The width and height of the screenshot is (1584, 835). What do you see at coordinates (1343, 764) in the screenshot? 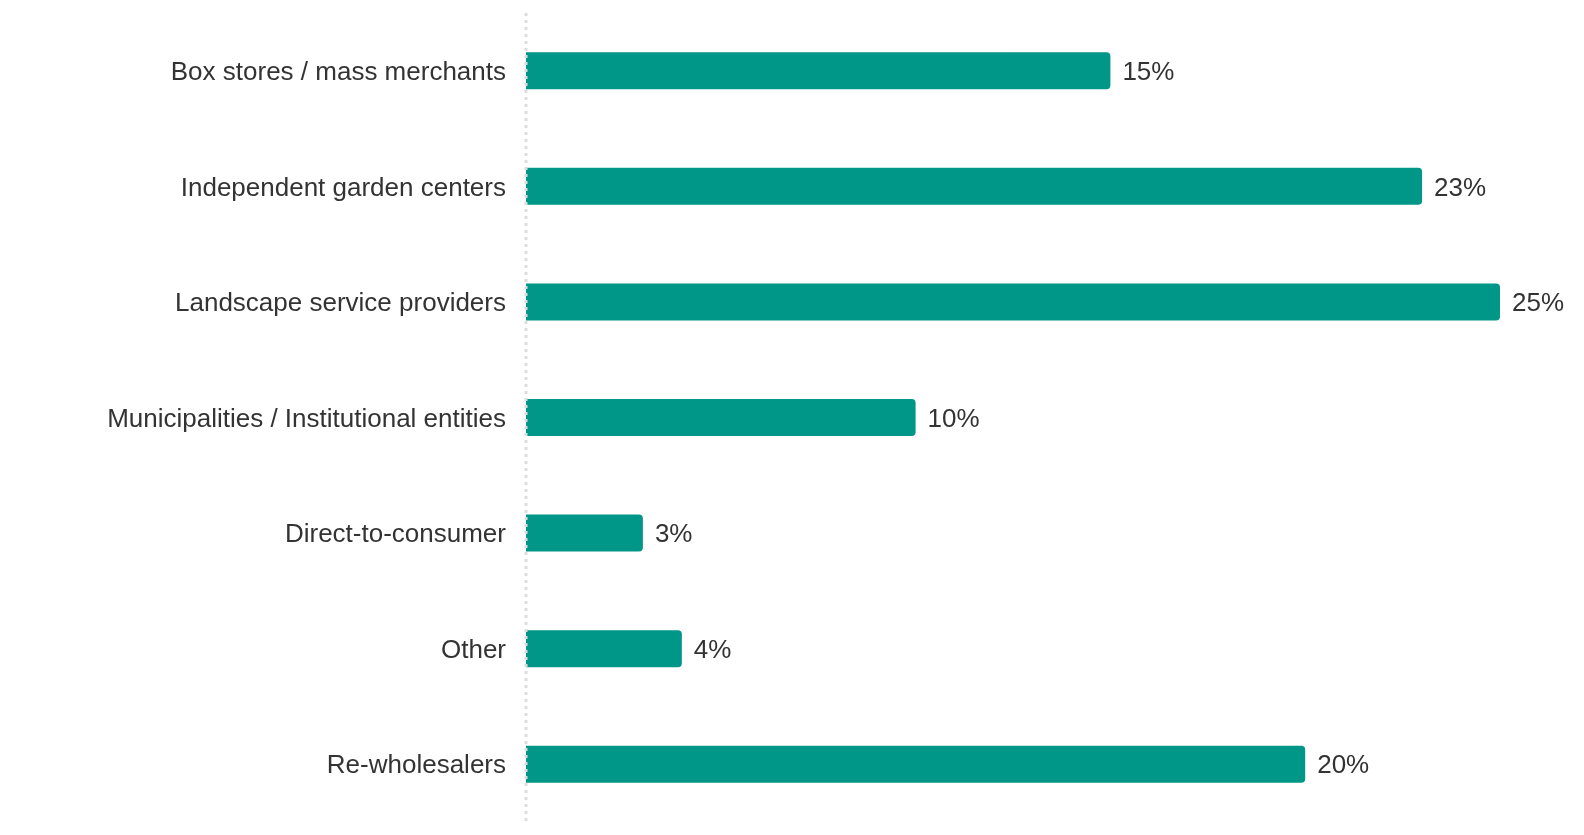
I see `data-label: 20%` at bounding box center [1343, 764].